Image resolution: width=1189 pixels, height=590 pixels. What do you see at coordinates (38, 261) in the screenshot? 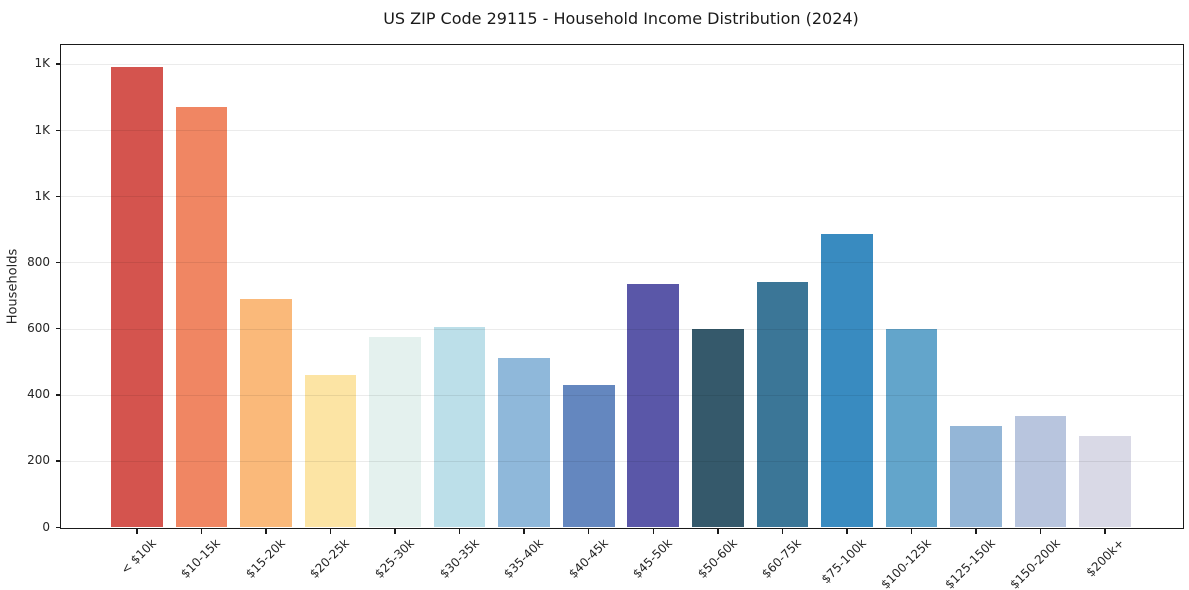
I see `y-tick-label: 800` at bounding box center [38, 261].